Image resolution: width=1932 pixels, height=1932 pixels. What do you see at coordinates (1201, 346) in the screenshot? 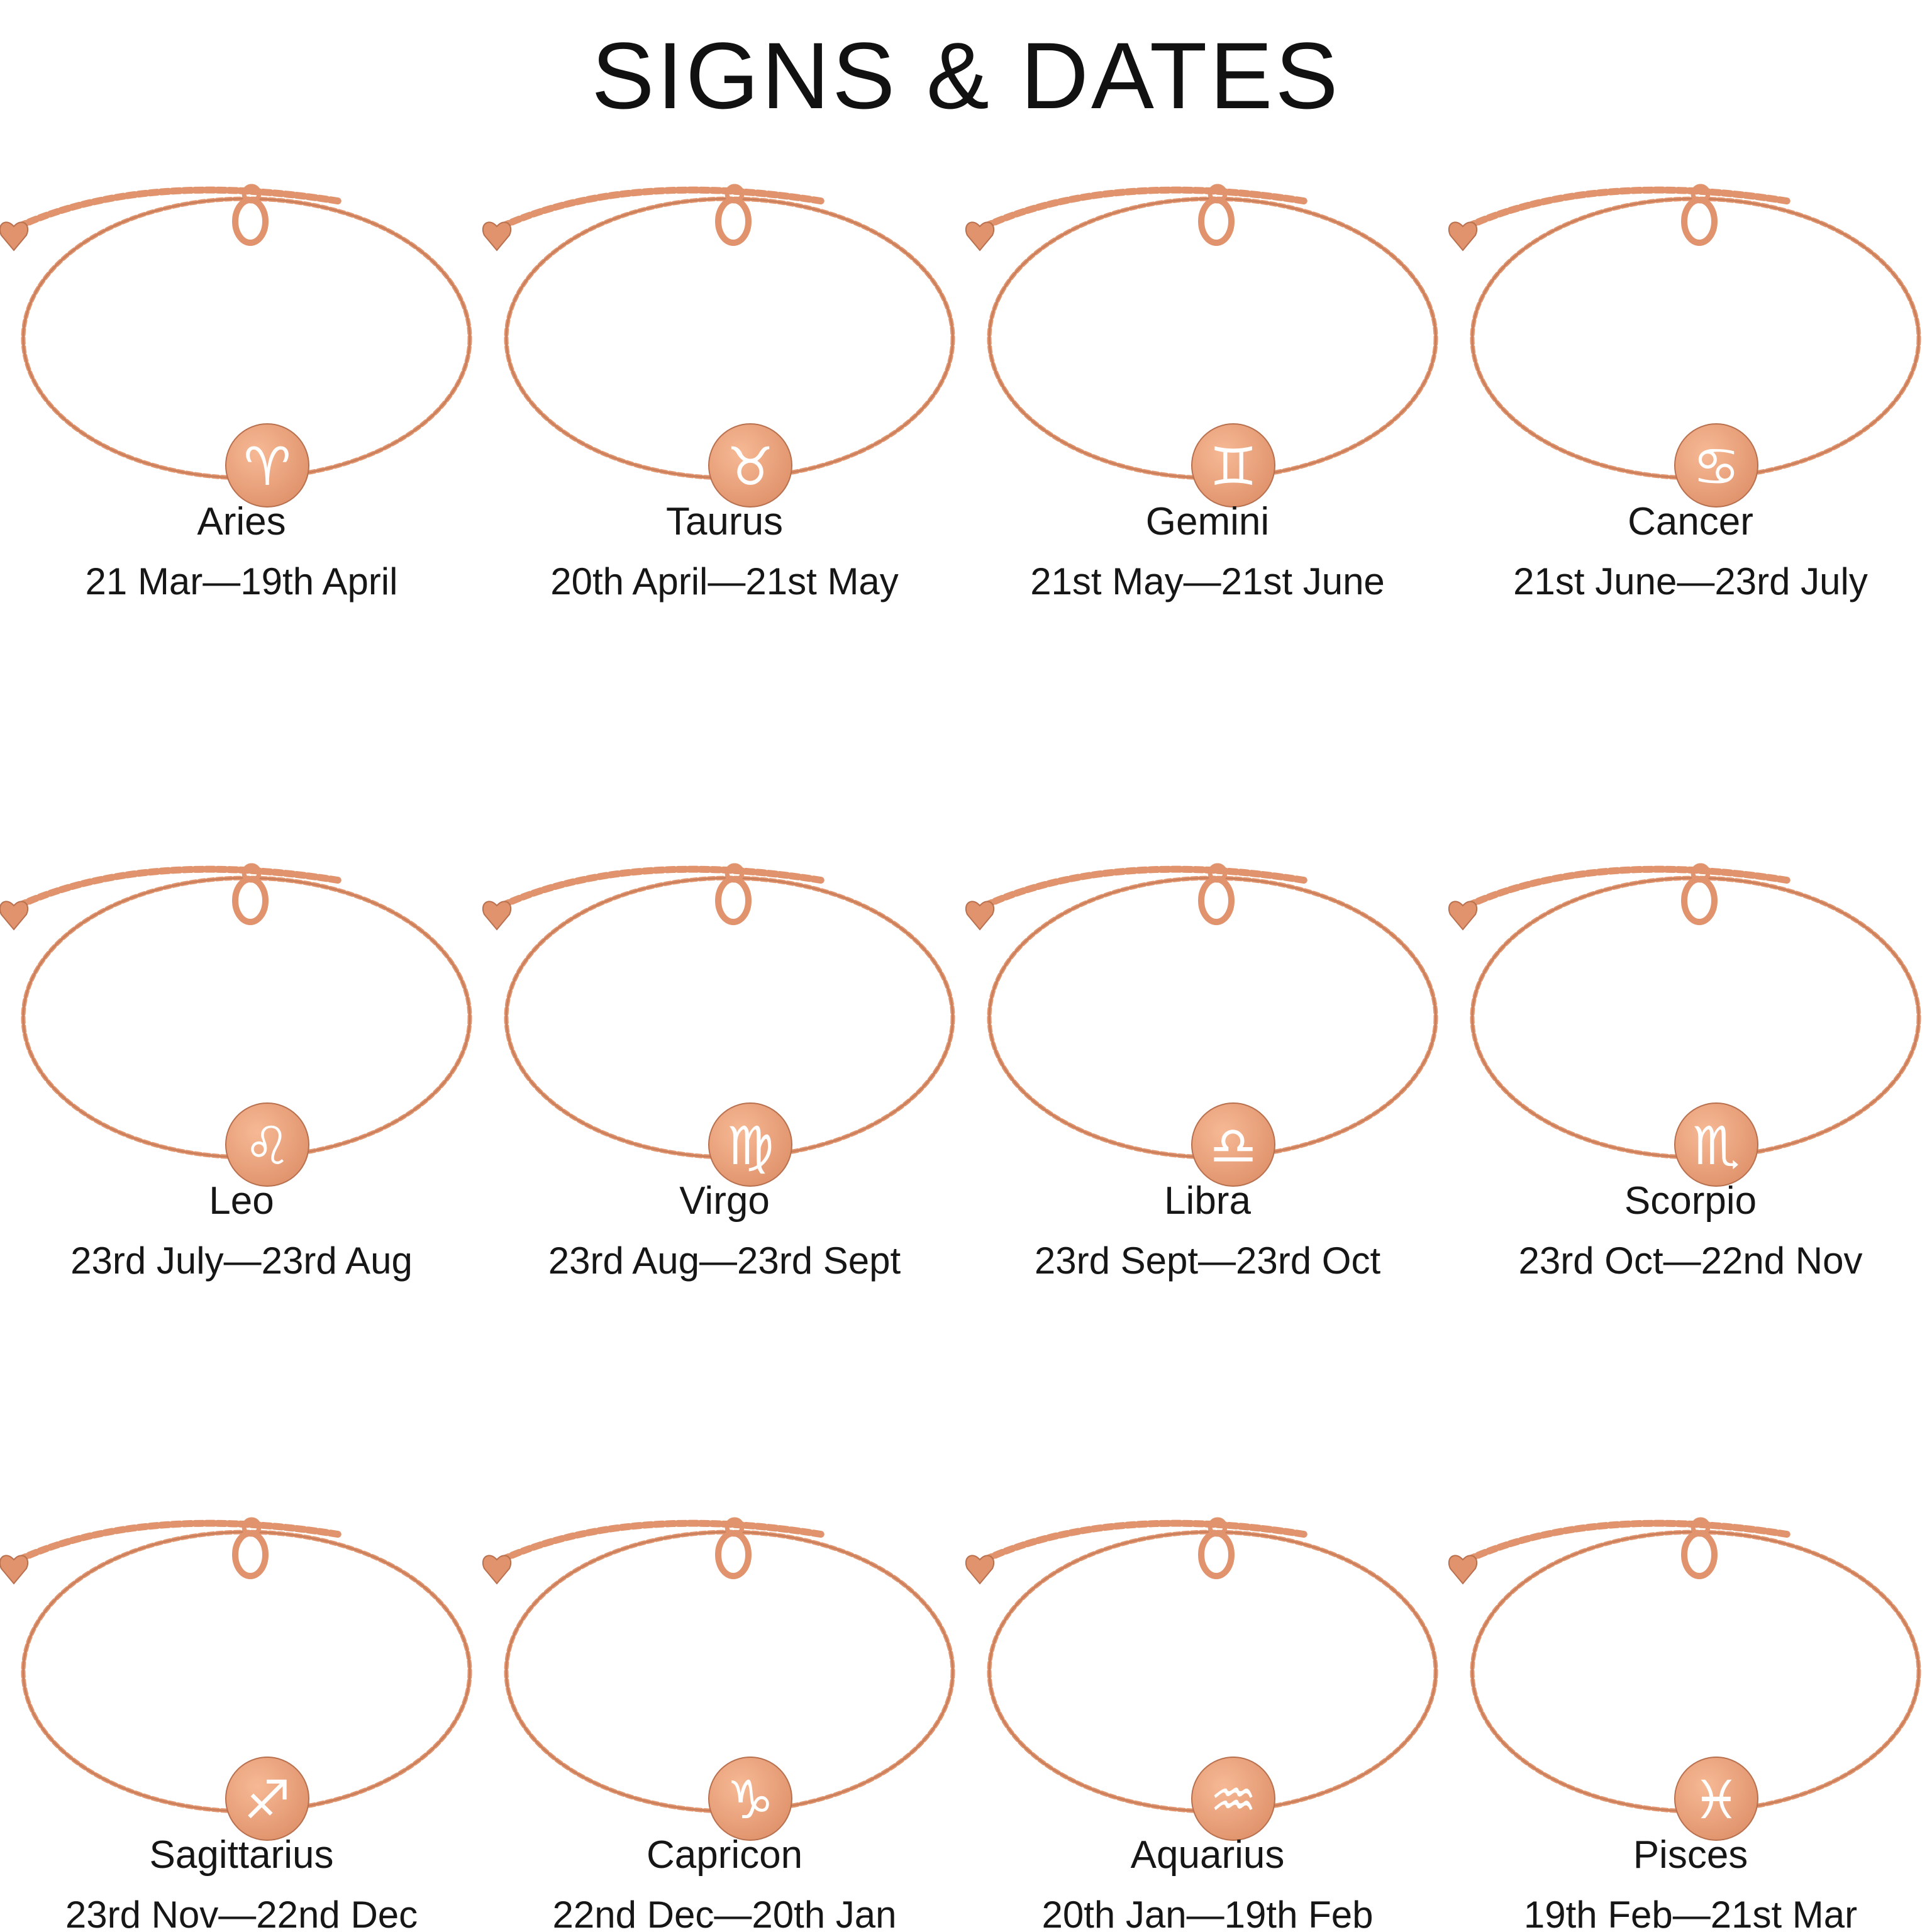
I see `bracelet-image: ♊` at bounding box center [1201, 346].